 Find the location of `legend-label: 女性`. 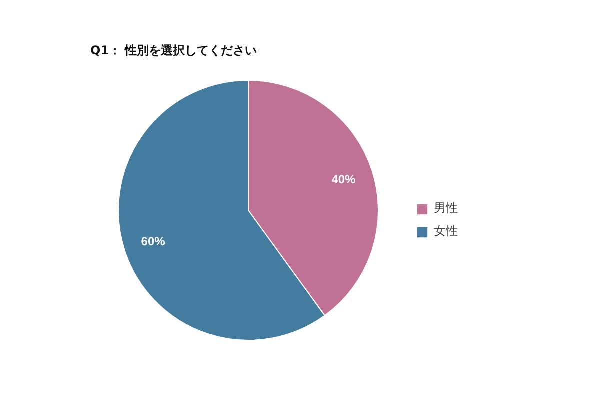

legend-label: 女性 is located at coordinates (446, 231).